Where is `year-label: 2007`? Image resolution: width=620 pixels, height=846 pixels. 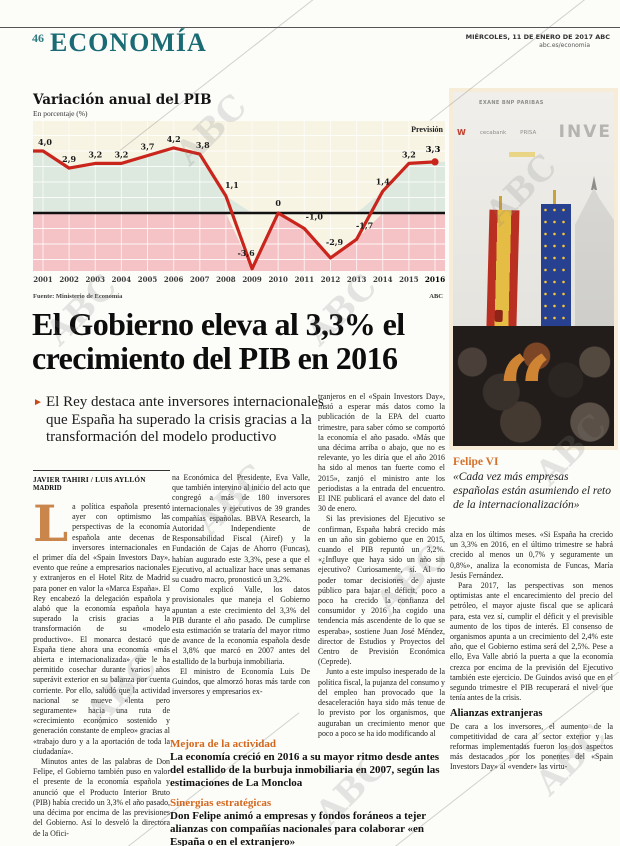 year-label: 2007 is located at coordinates (200, 279).